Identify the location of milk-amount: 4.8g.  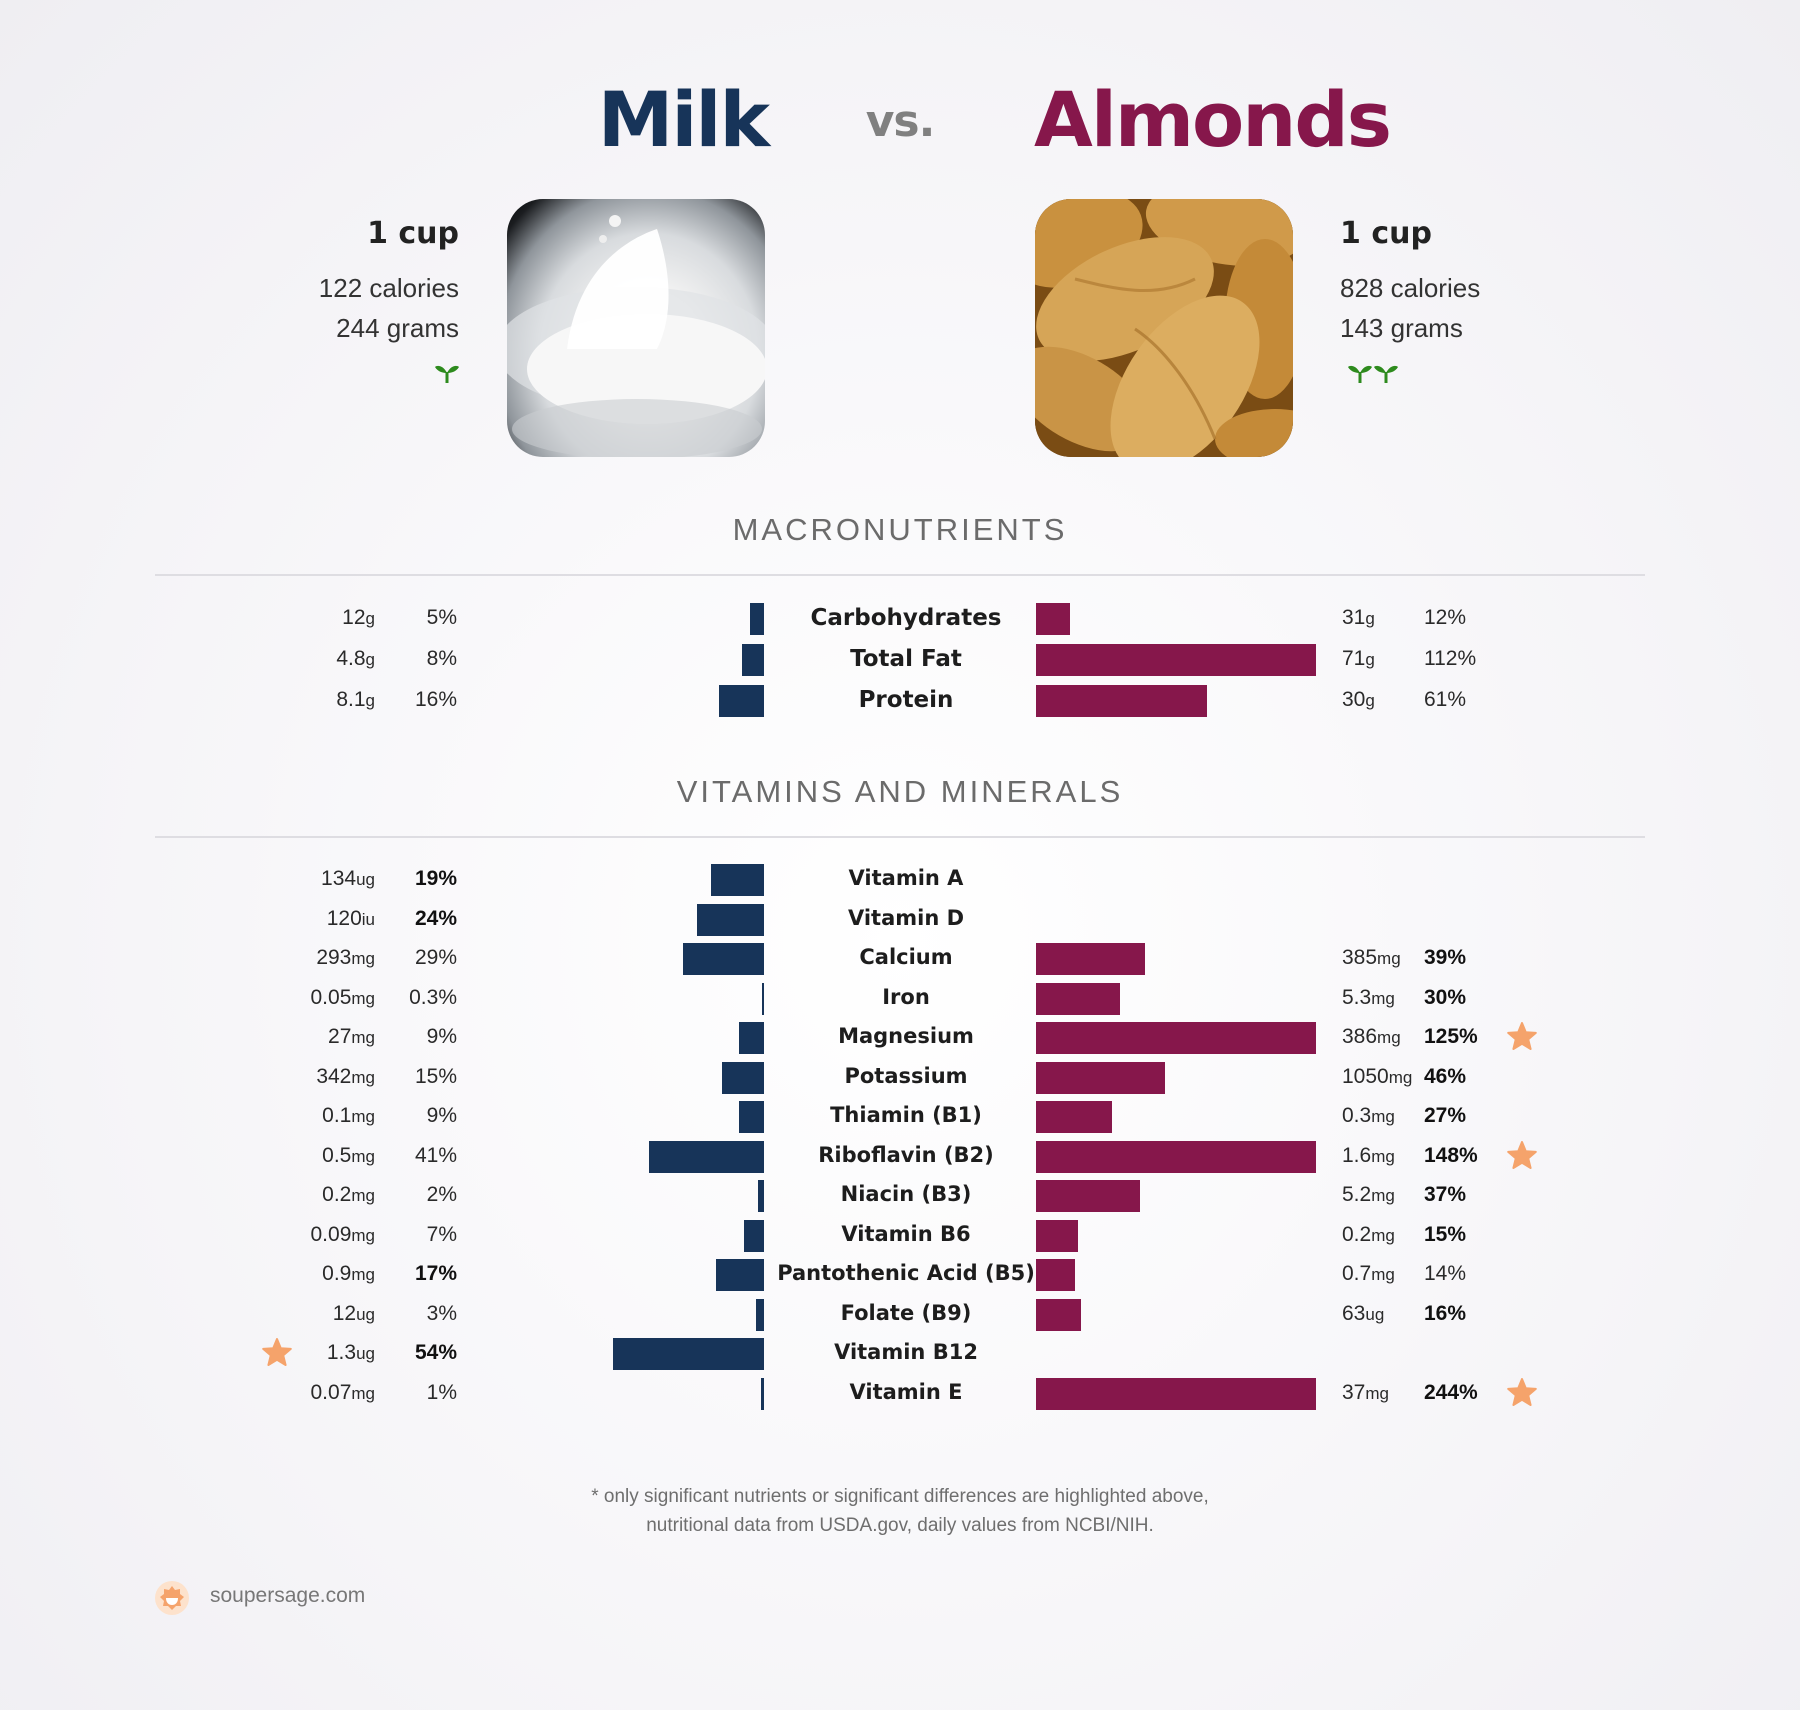
(355, 658).